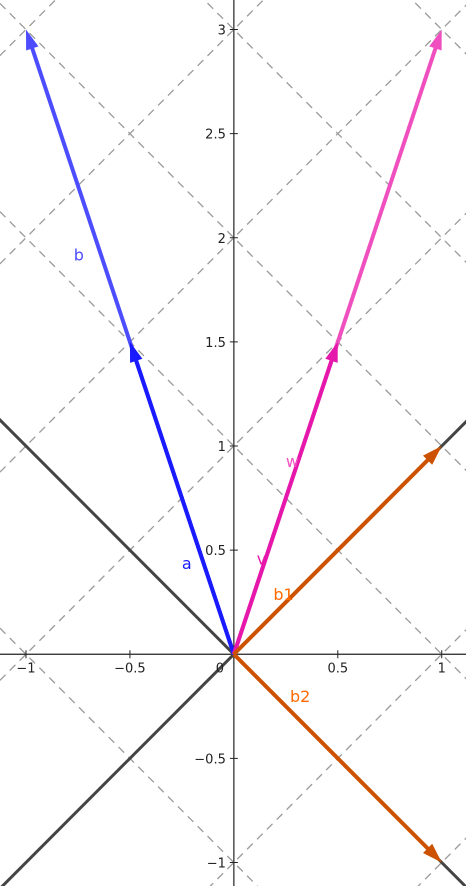 This screenshot has height=886, width=466. Describe the element at coordinates (32, 40) in the screenshot. I see `vector-b-arrowhead` at that location.